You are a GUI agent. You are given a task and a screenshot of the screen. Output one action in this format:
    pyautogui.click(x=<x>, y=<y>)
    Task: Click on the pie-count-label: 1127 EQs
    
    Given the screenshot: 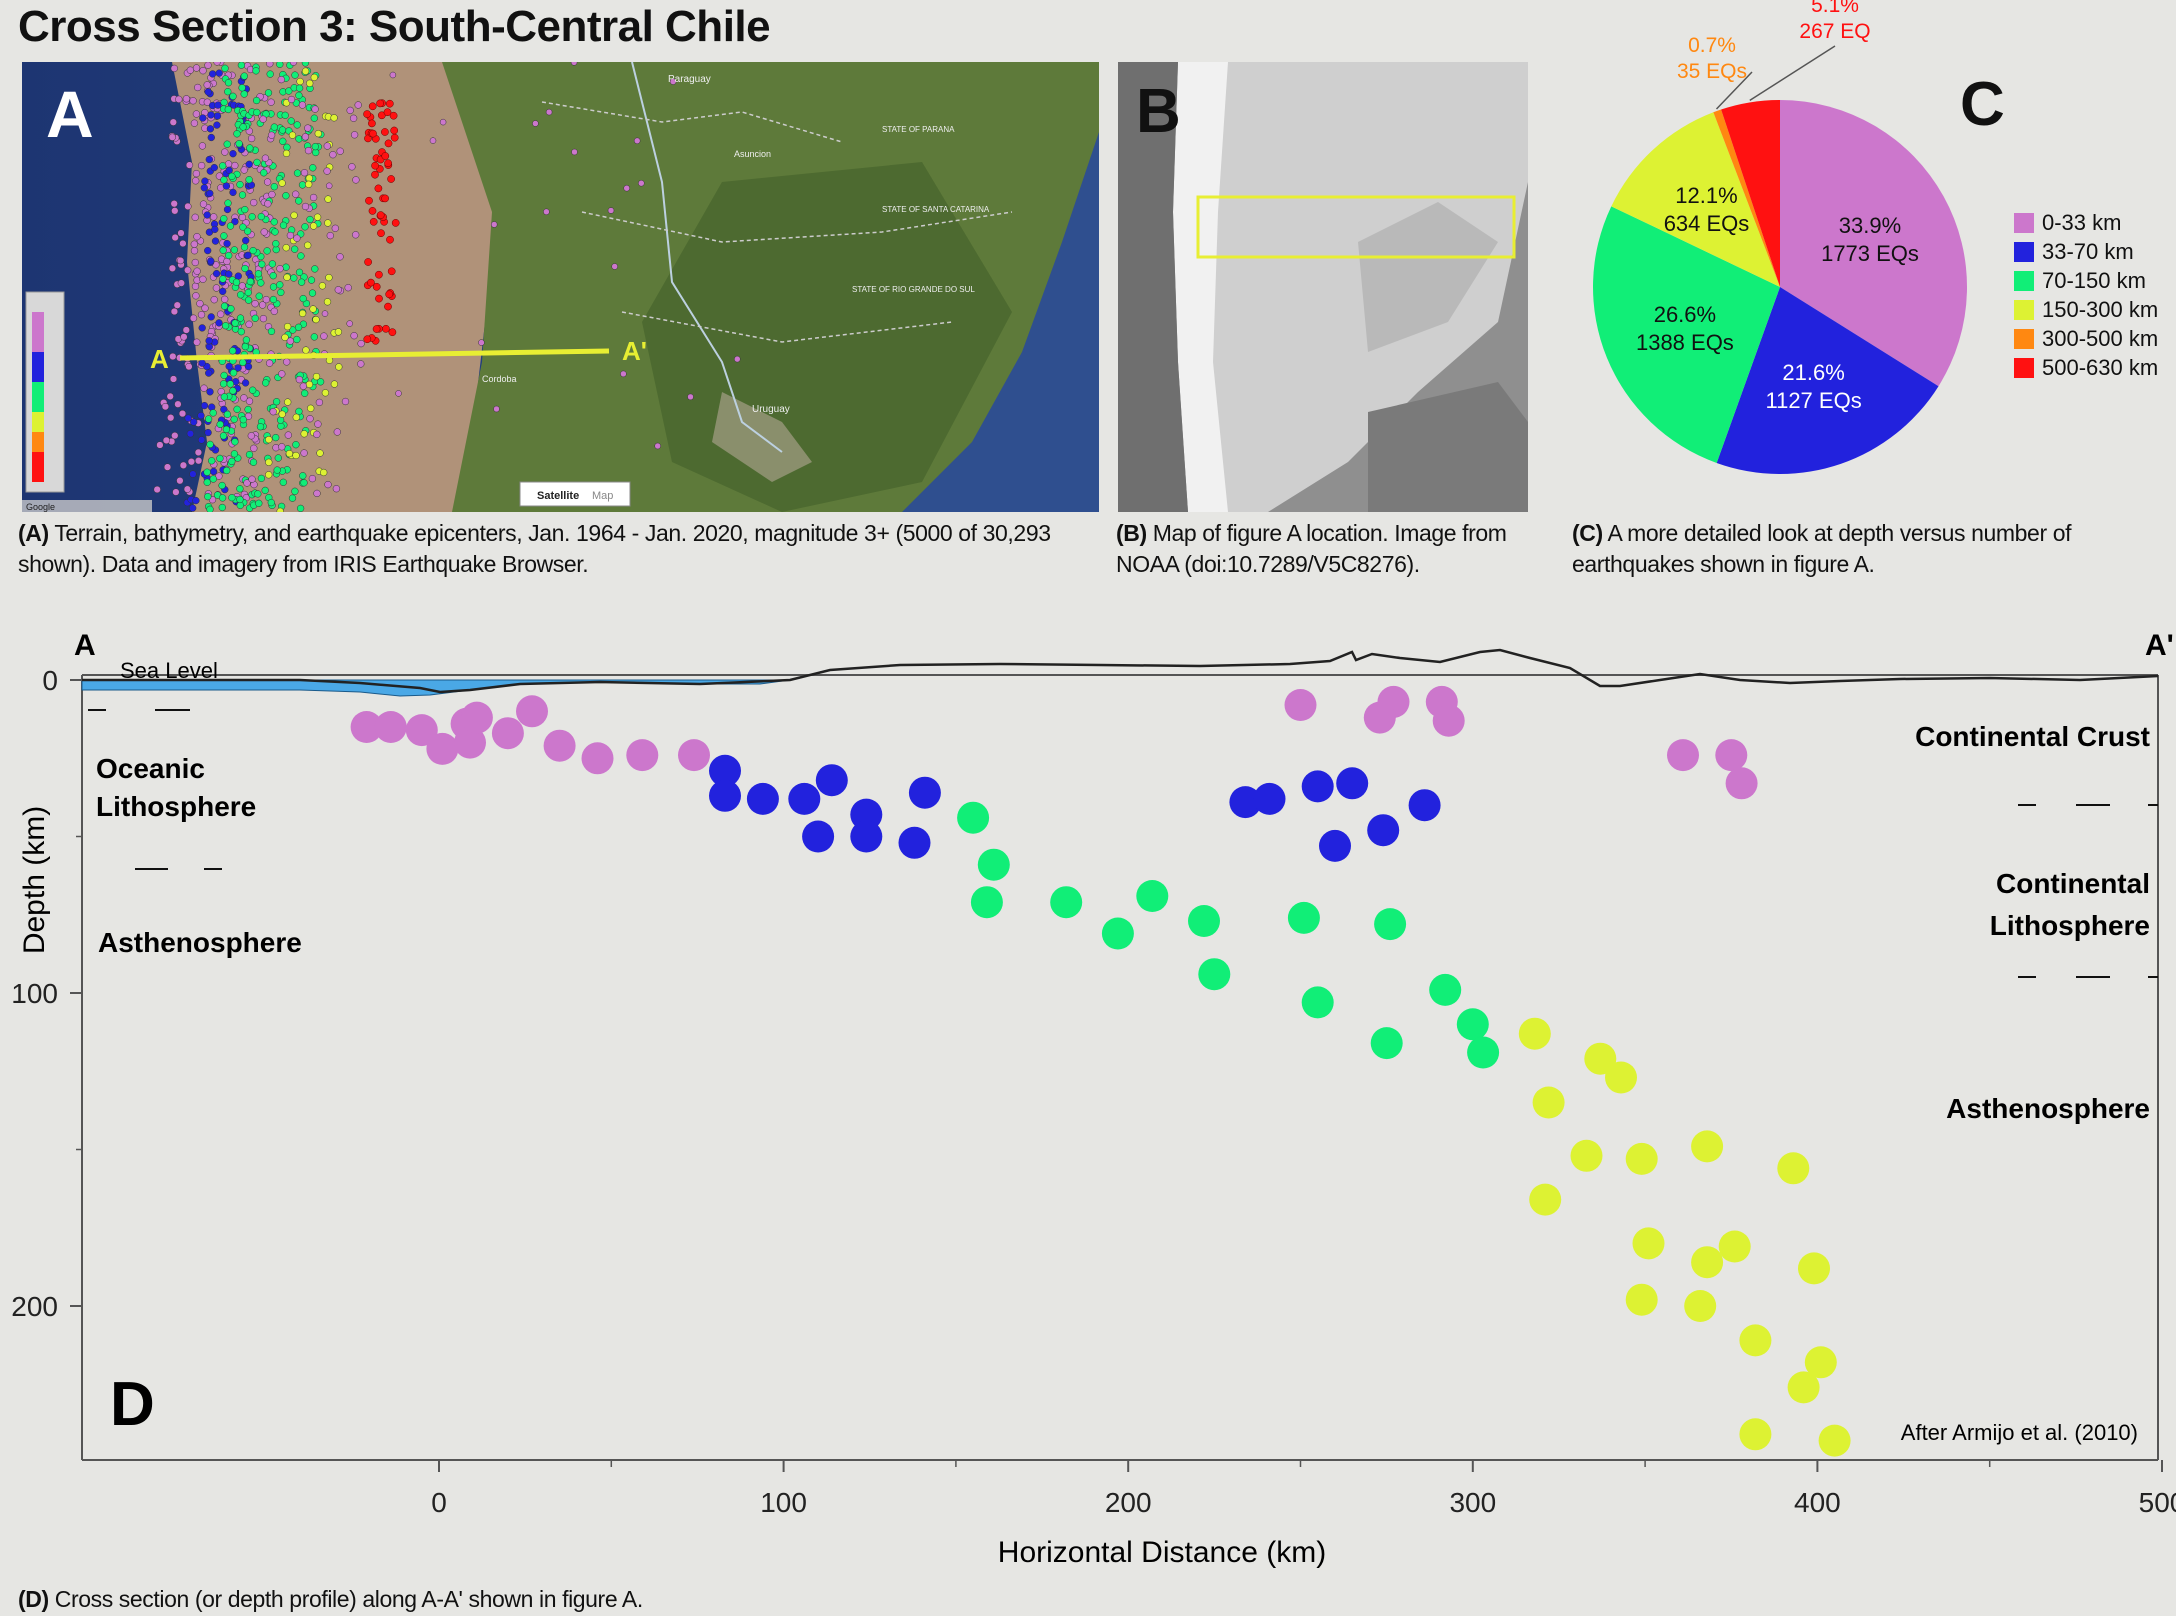 What is the action you would take?
    pyautogui.click(x=1813, y=400)
    